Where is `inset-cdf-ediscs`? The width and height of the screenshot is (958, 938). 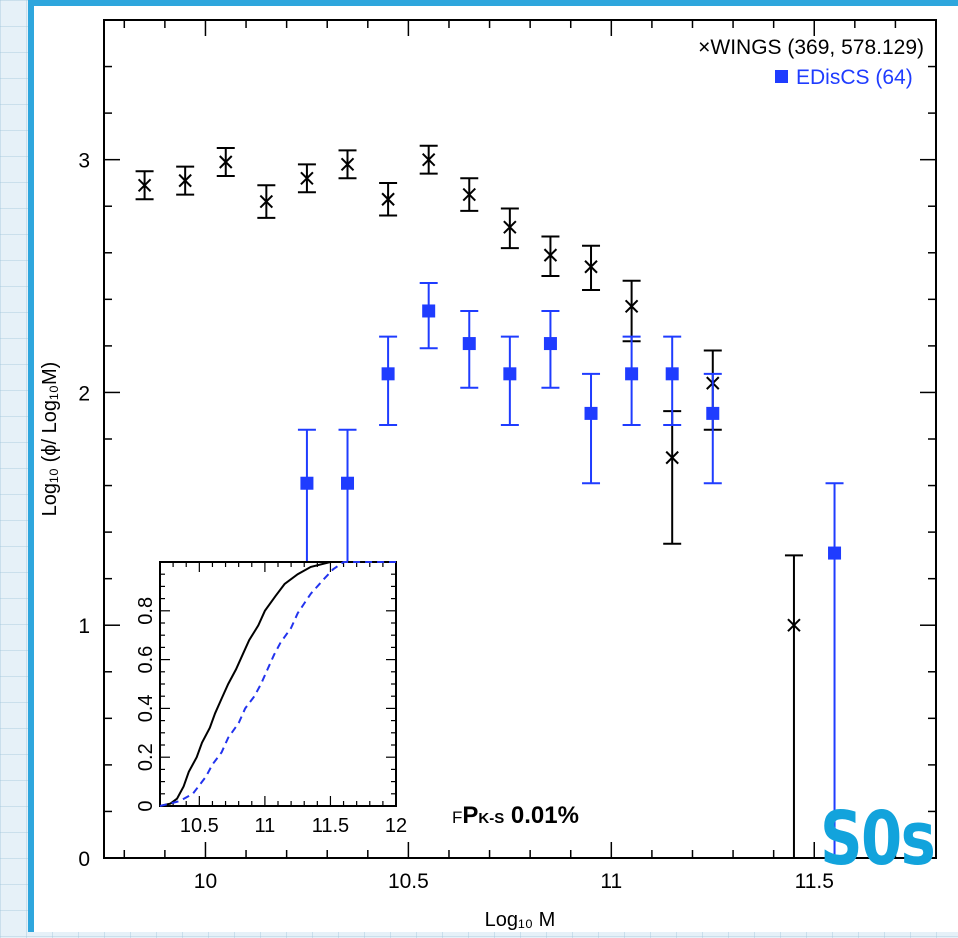
inset-cdf-ediscs is located at coordinates (277, 684).